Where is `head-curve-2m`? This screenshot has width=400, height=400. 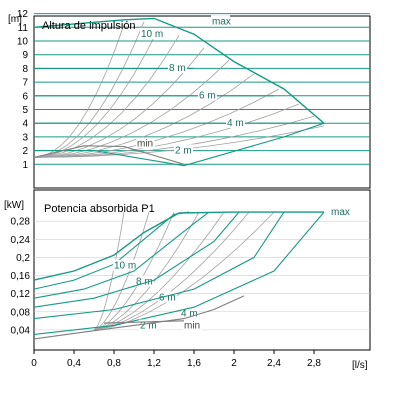
head-curve-2m is located at coordinates (179, 144).